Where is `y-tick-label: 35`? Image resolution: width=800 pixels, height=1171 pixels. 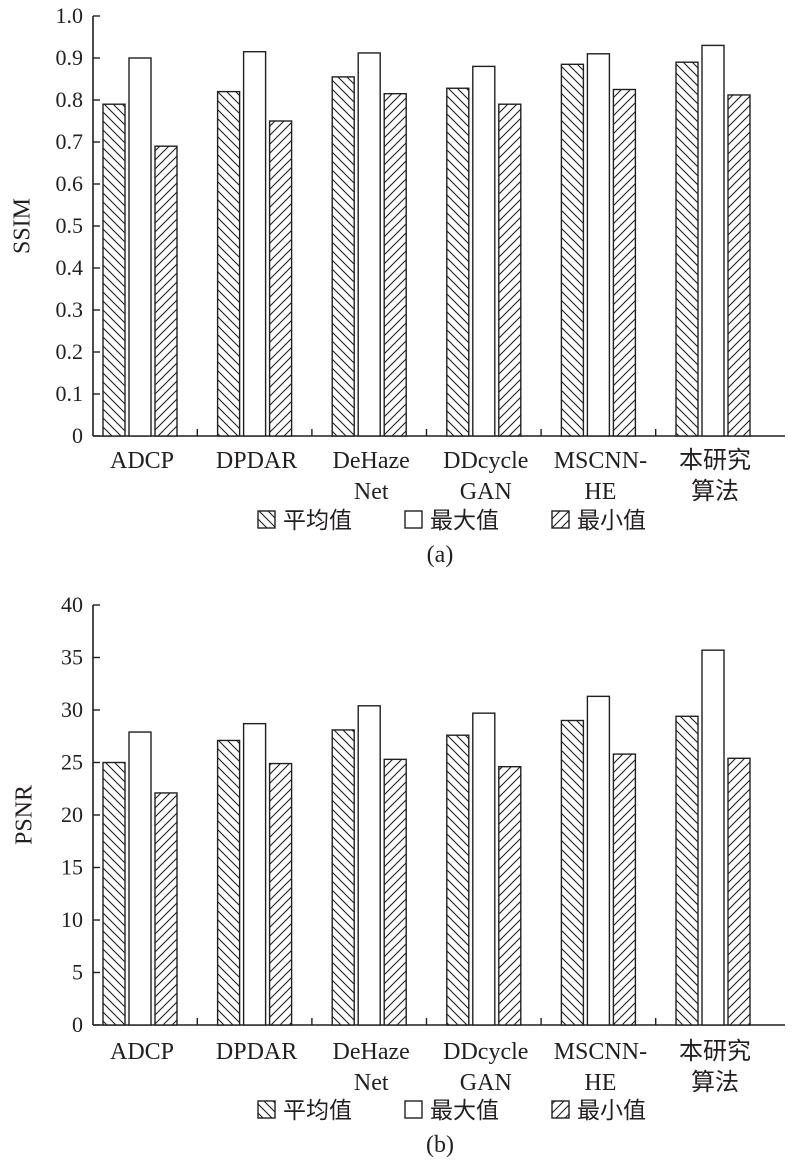 y-tick-label: 35 is located at coordinates (72, 657).